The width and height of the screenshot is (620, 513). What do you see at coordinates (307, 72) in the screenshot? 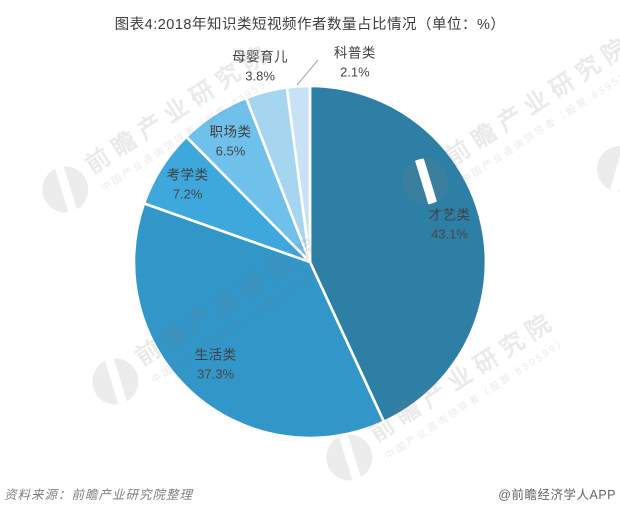
I see `leader-line` at bounding box center [307, 72].